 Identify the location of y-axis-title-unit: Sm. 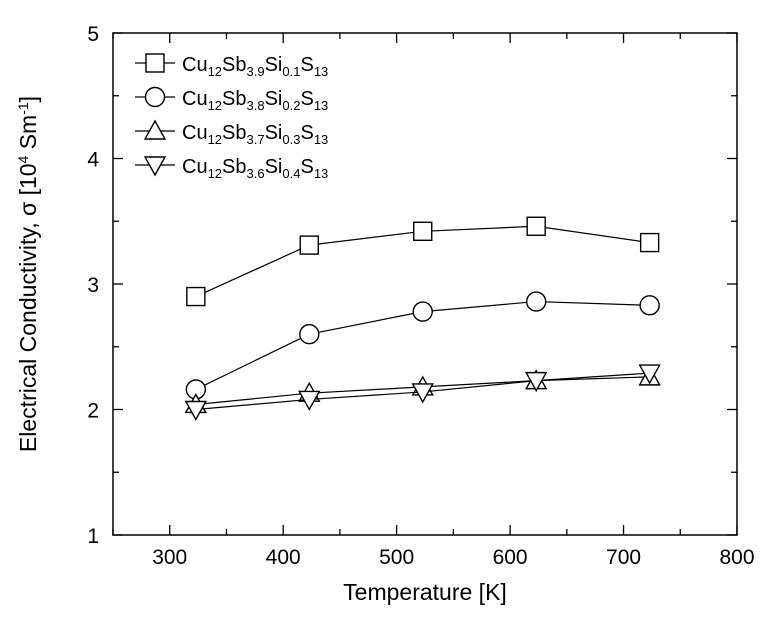
(28, 135).